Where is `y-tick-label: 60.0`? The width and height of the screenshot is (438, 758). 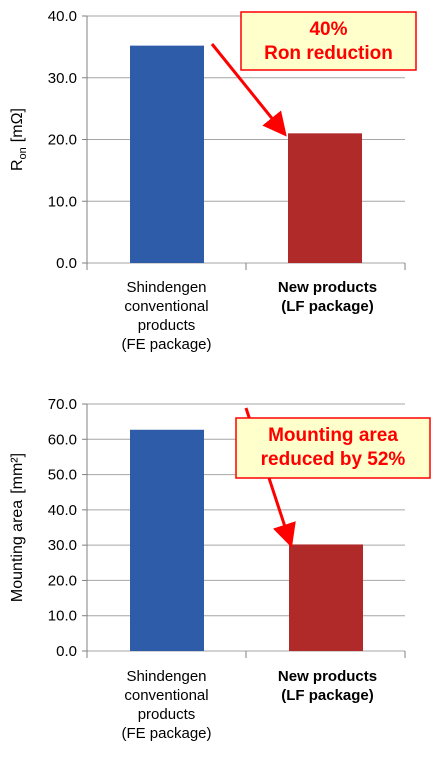
y-tick-label: 60.0 is located at coordinates (62, 439).